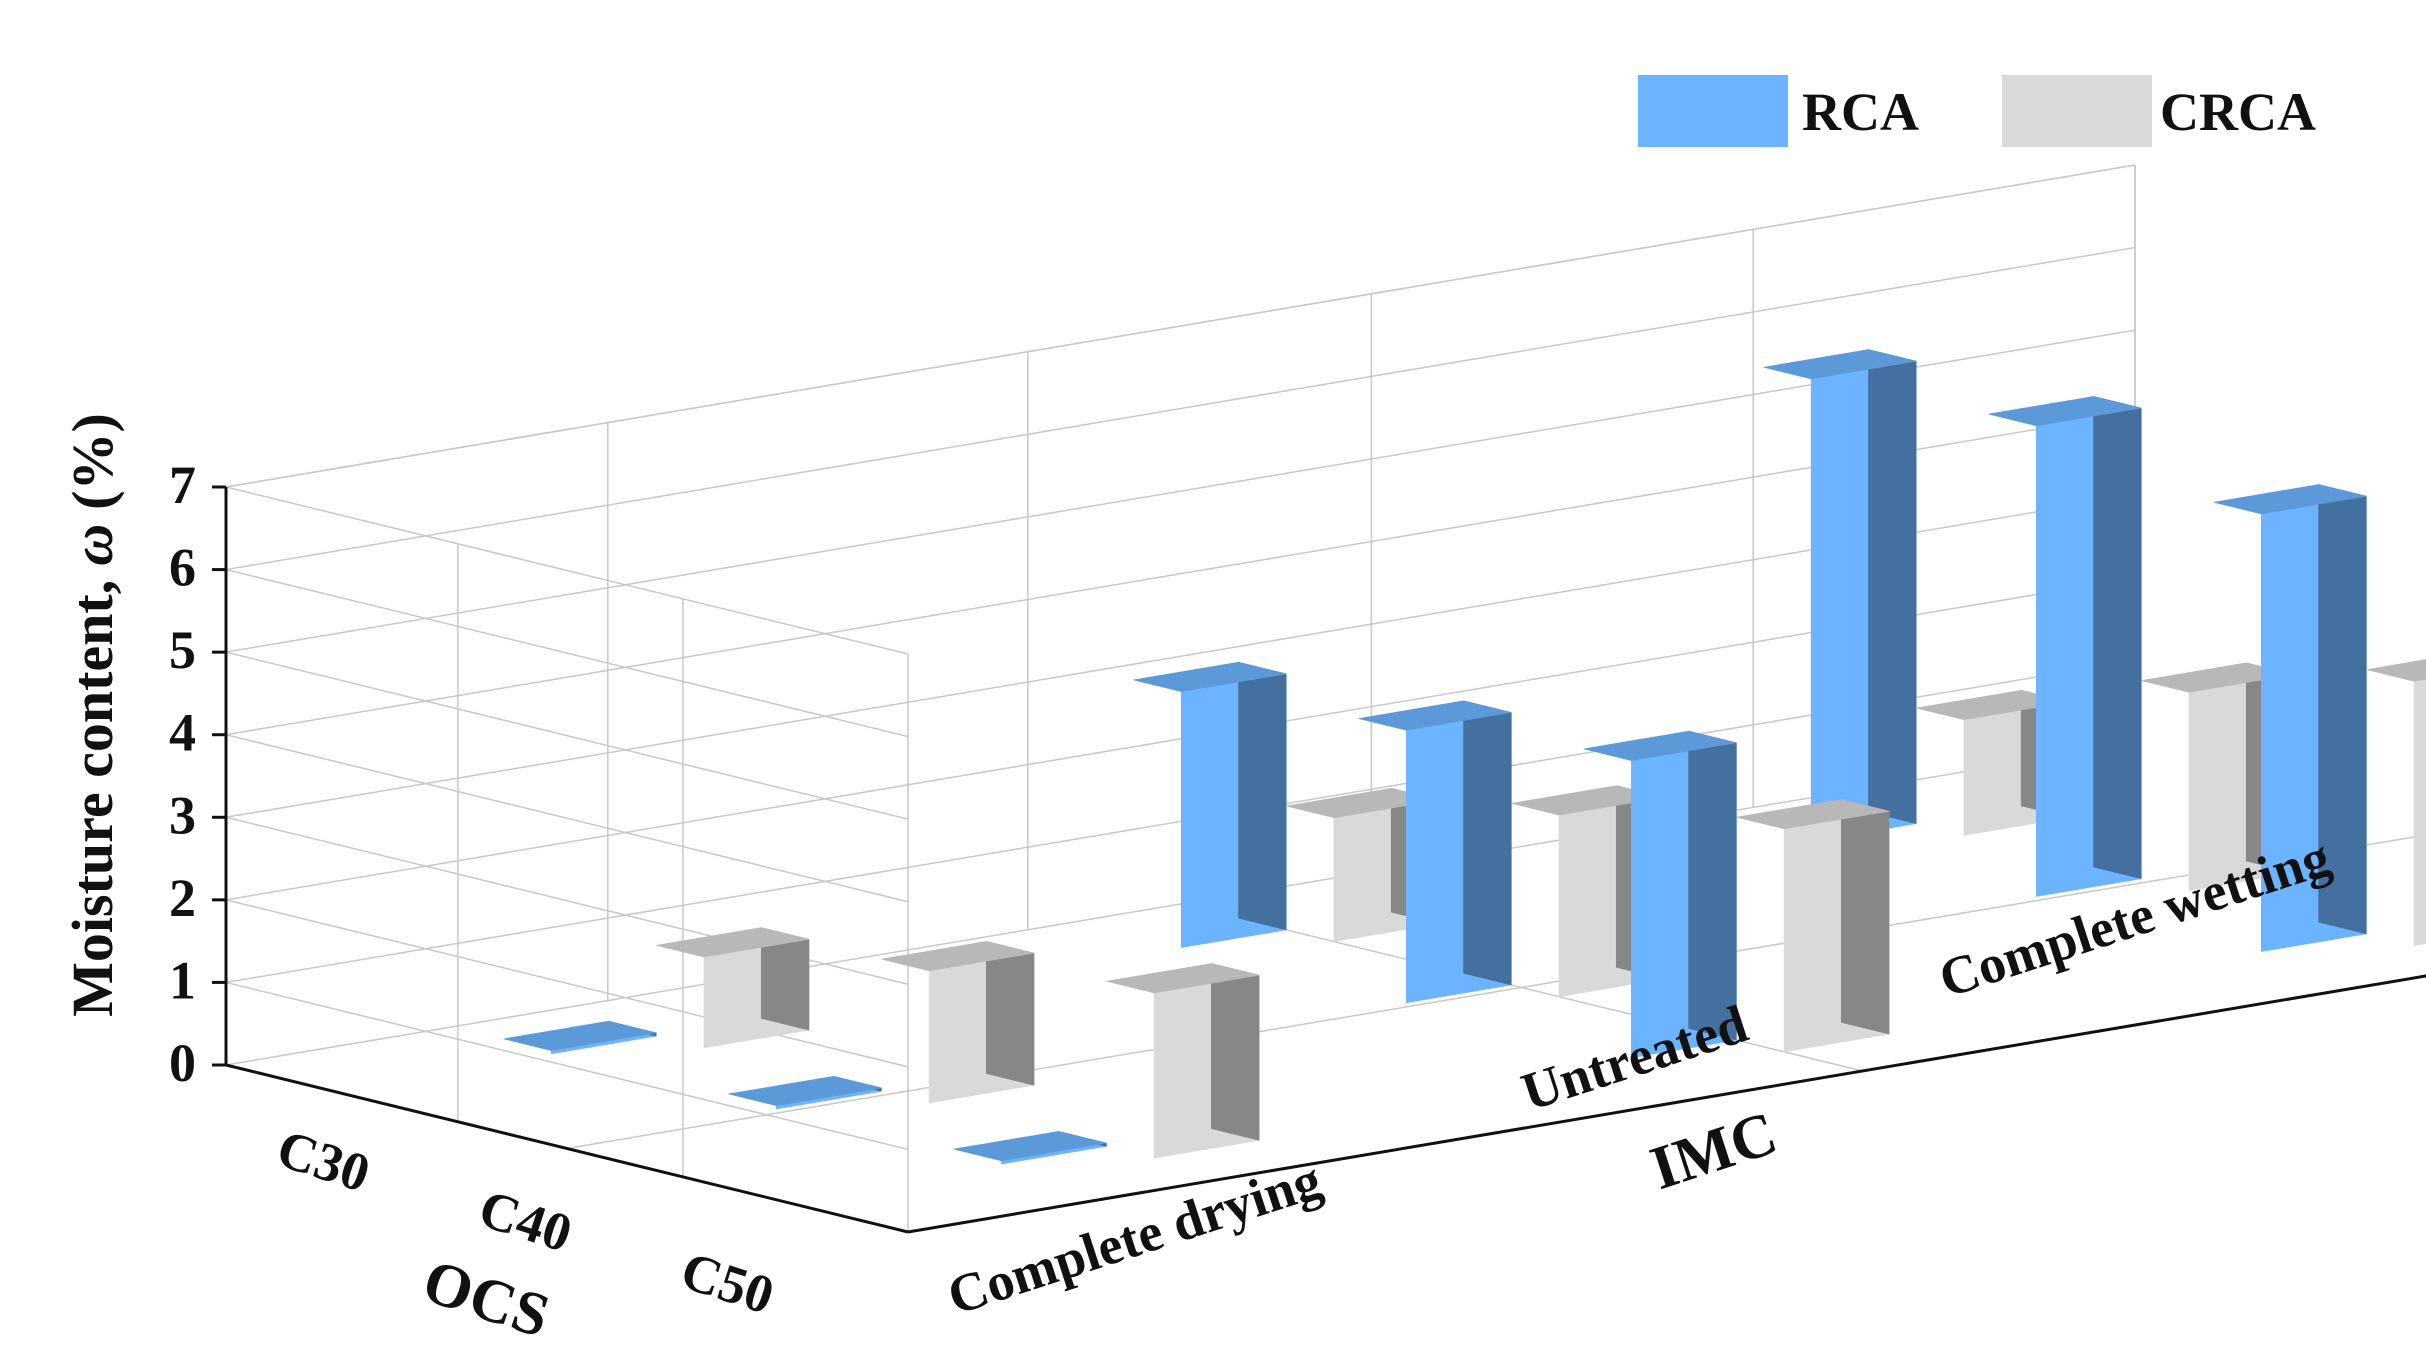 This screenshot has height=1366, width=2426. Describe the element at coordinates (182, 485) in the screenshot. I see `z-tick-label: 7` at that location.